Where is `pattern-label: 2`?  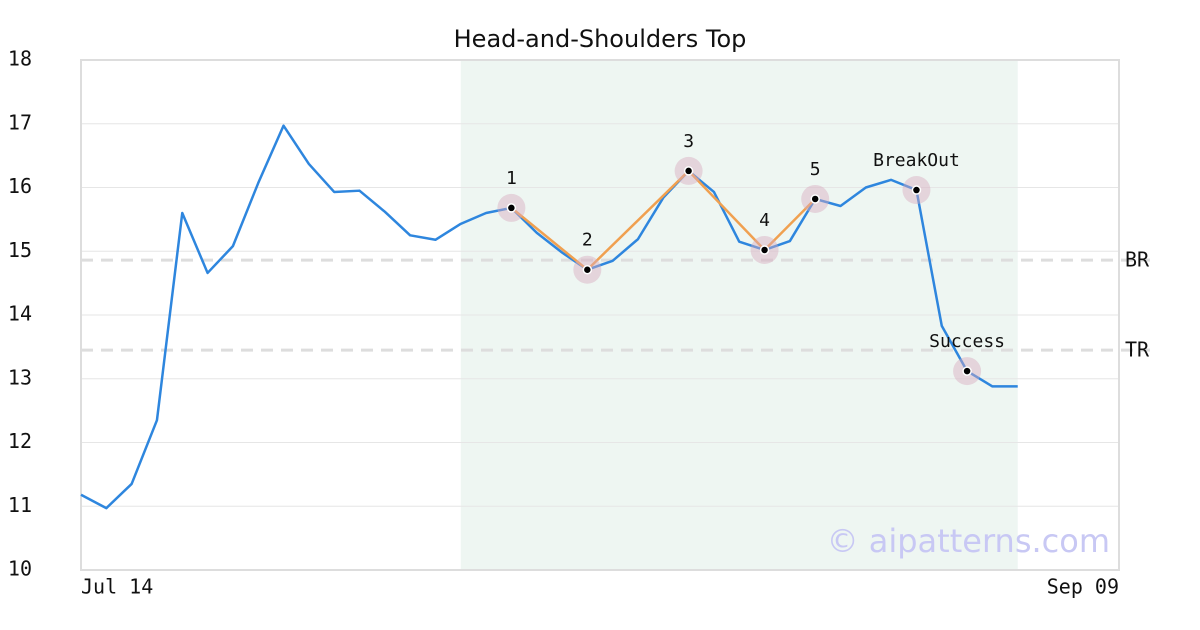 pattern-label: 2 is located at coordinates (587, 240).